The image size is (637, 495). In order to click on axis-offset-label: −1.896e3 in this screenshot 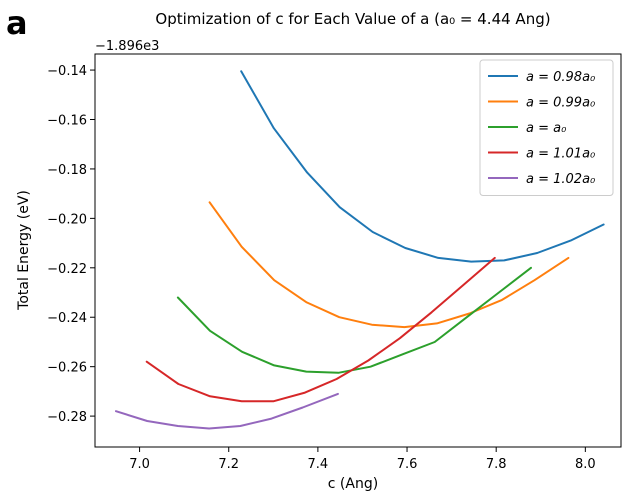, I will do `click(127, 46)`.